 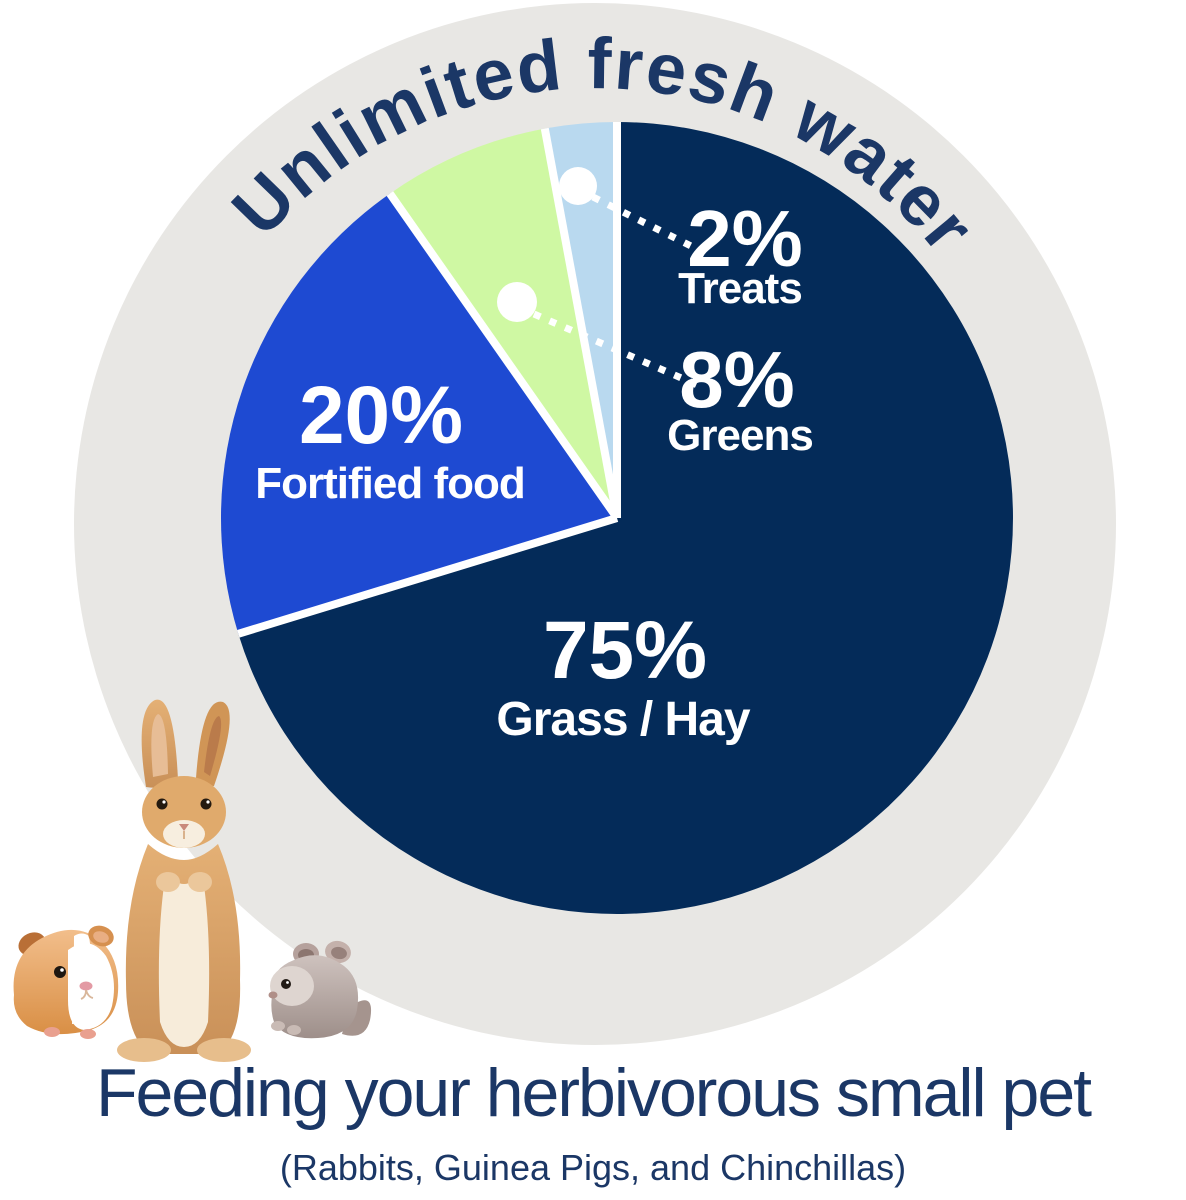 I want to click on label-fortified-food: Fortified food, so click(x=390, y=483).